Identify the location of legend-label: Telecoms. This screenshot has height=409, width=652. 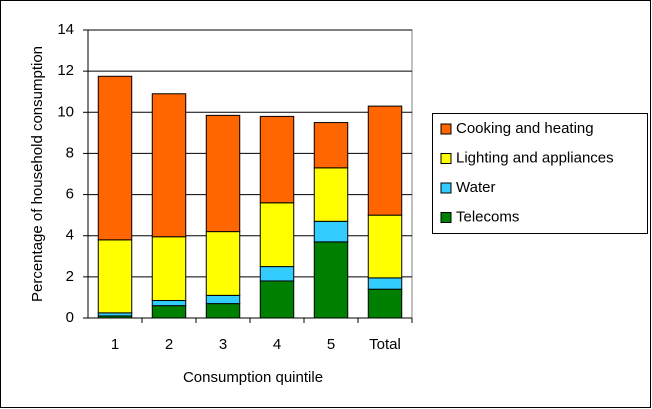
(487, 216).